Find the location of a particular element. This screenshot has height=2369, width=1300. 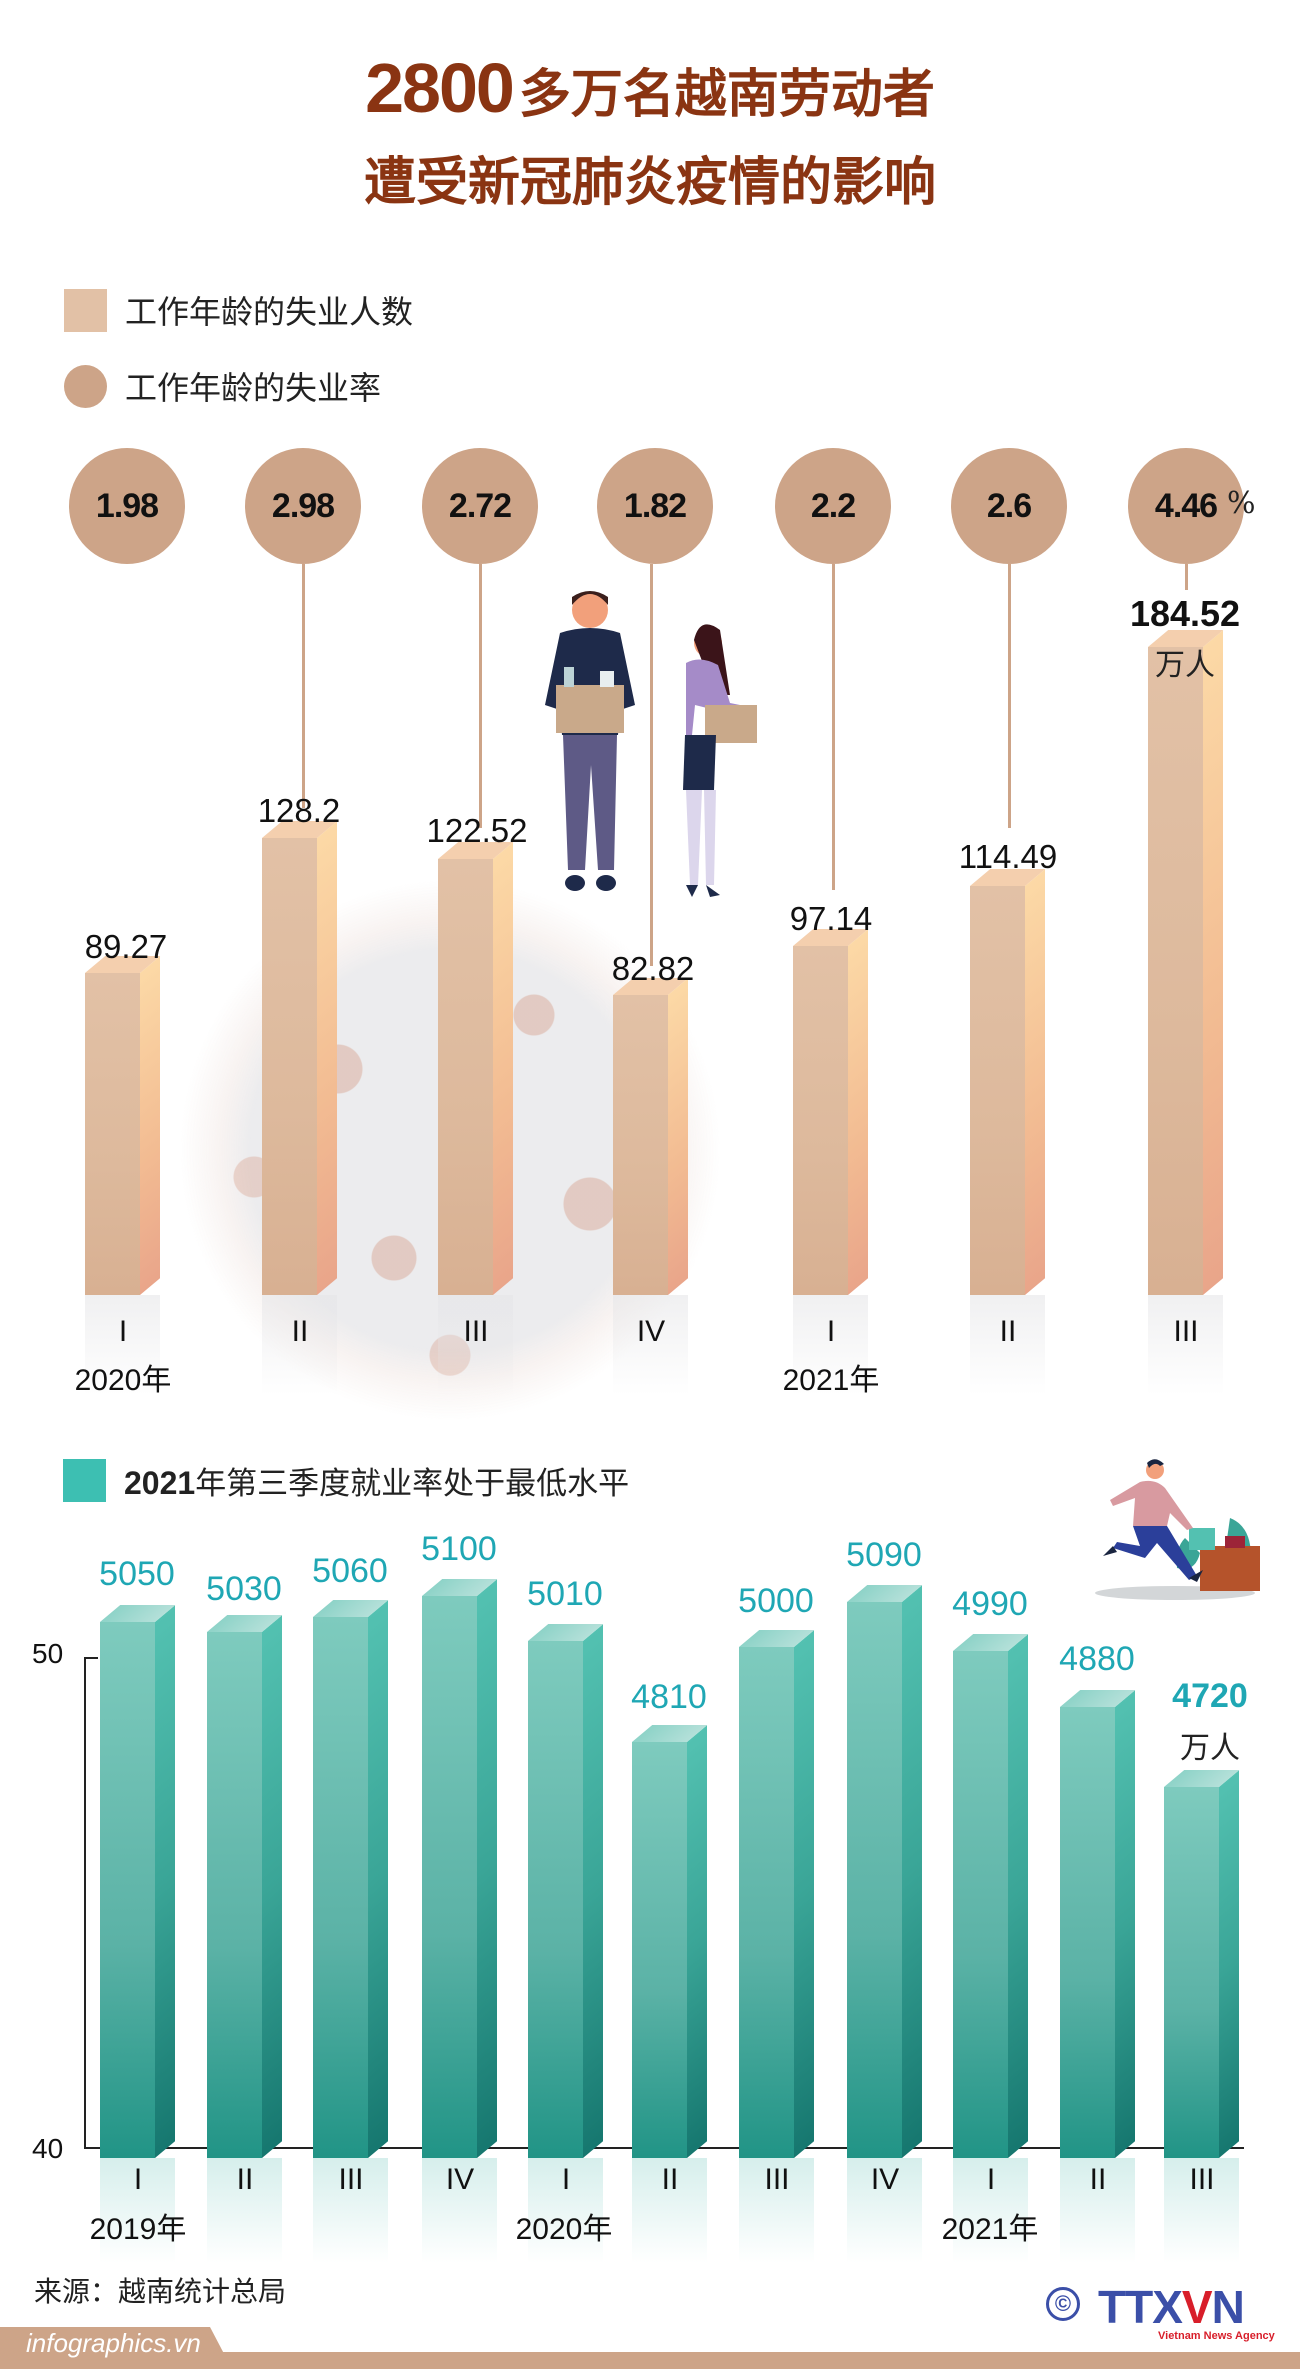

bar-value-label: 5050 is located at coordinates (137, 1574).